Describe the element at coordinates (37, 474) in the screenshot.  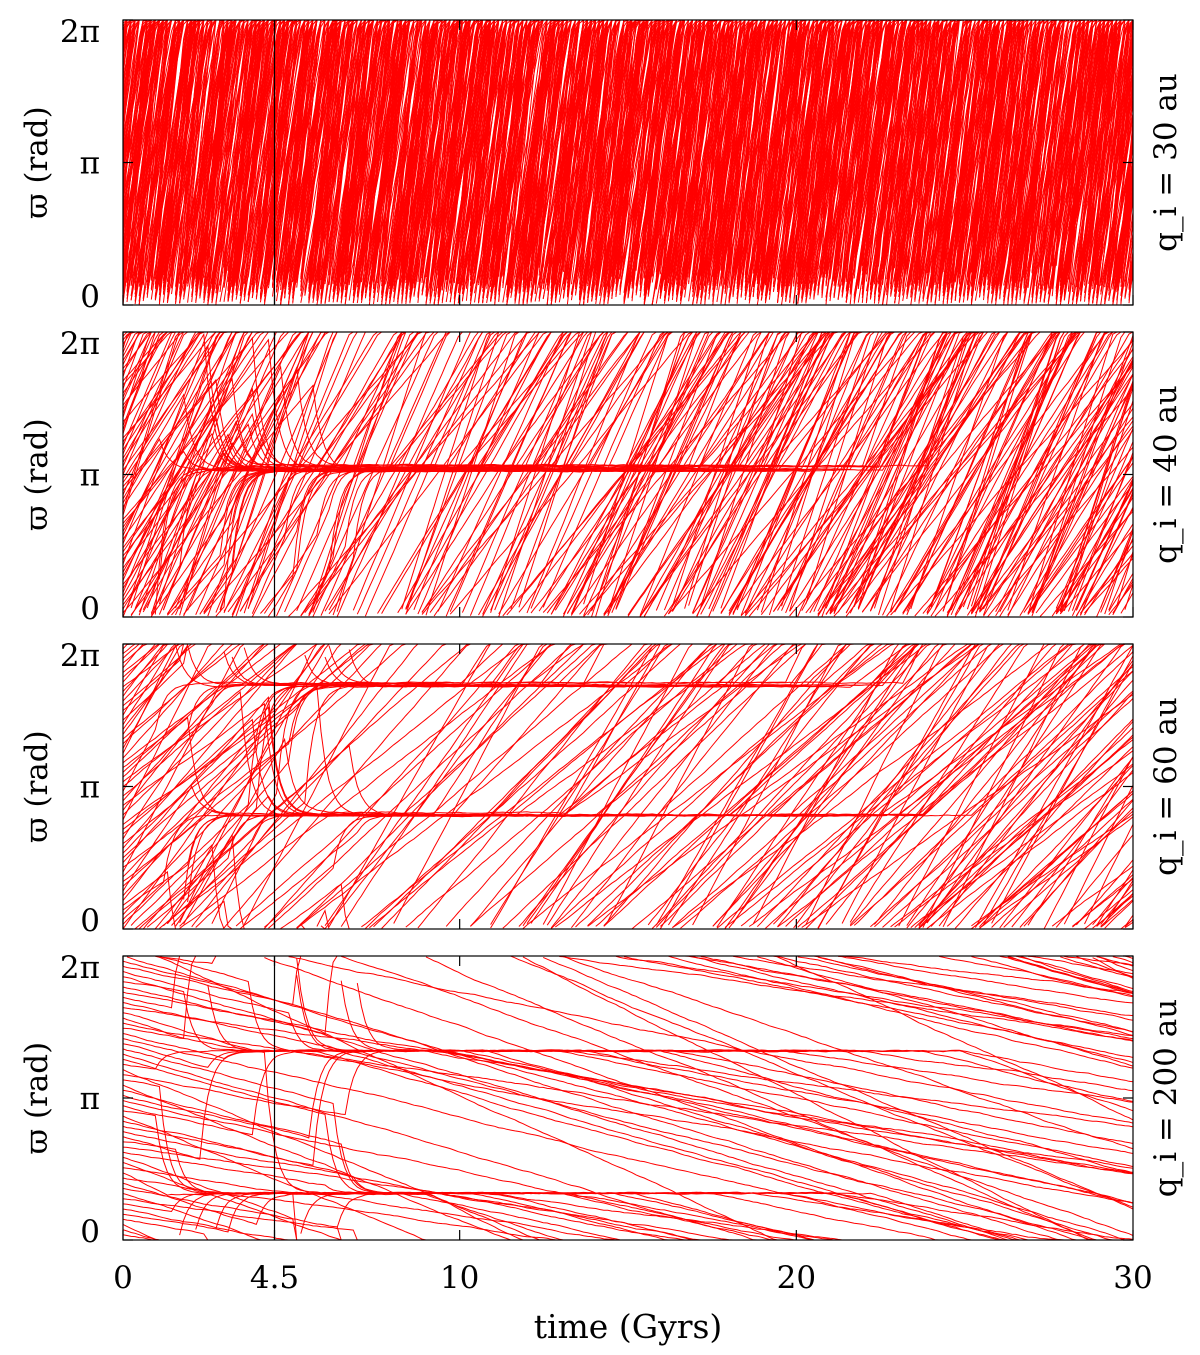
I see `y-axis-label: ϖ (rad)` at that location.